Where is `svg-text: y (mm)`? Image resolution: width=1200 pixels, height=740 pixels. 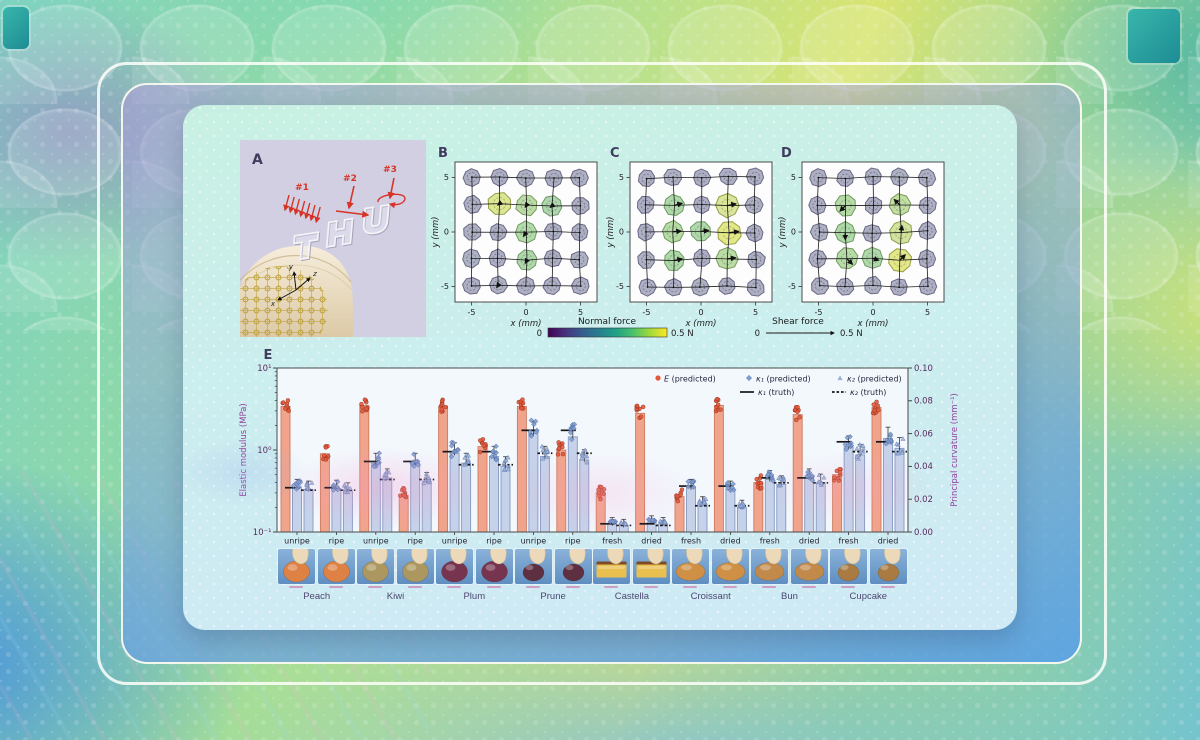
svg-text: y (mm) is located at coordinates (783, 233).